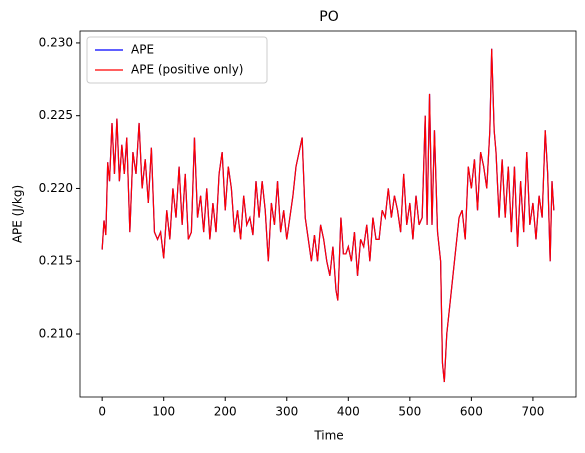  Describe the element at coordinates (286, 412) in the screenshot. I see `x-tick-label: 300` at that location.